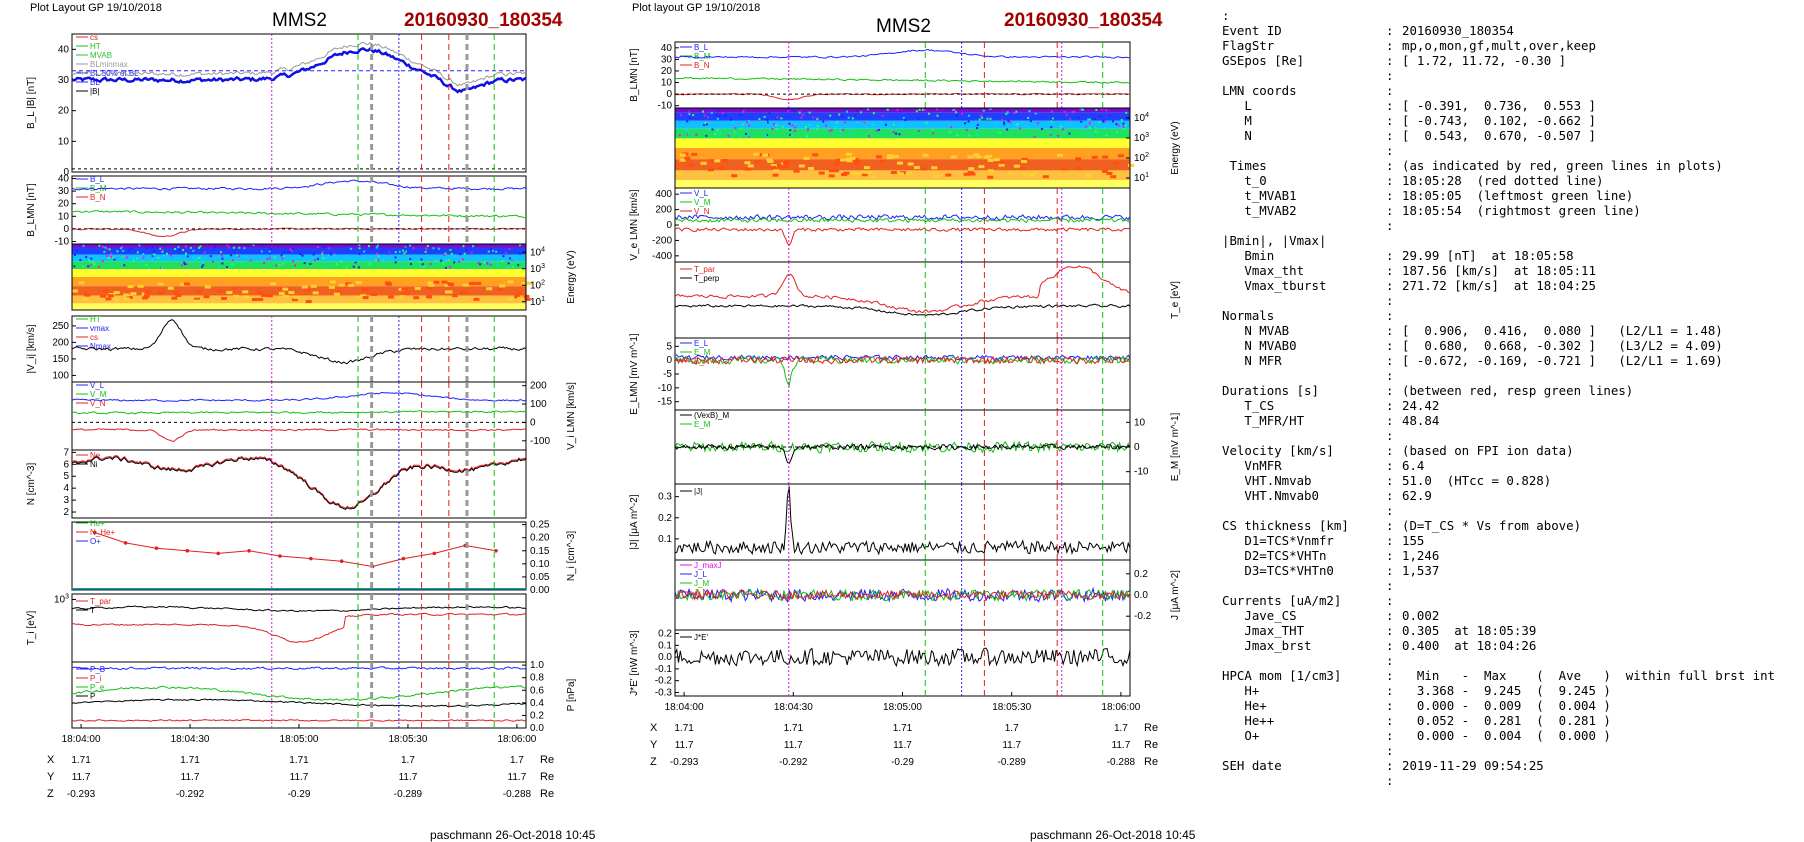  Describe the element at coordinates (1113, 835) in the screenshot. I see `mid-footer: paschmann 26-Oct-2018 10:45` at that location.